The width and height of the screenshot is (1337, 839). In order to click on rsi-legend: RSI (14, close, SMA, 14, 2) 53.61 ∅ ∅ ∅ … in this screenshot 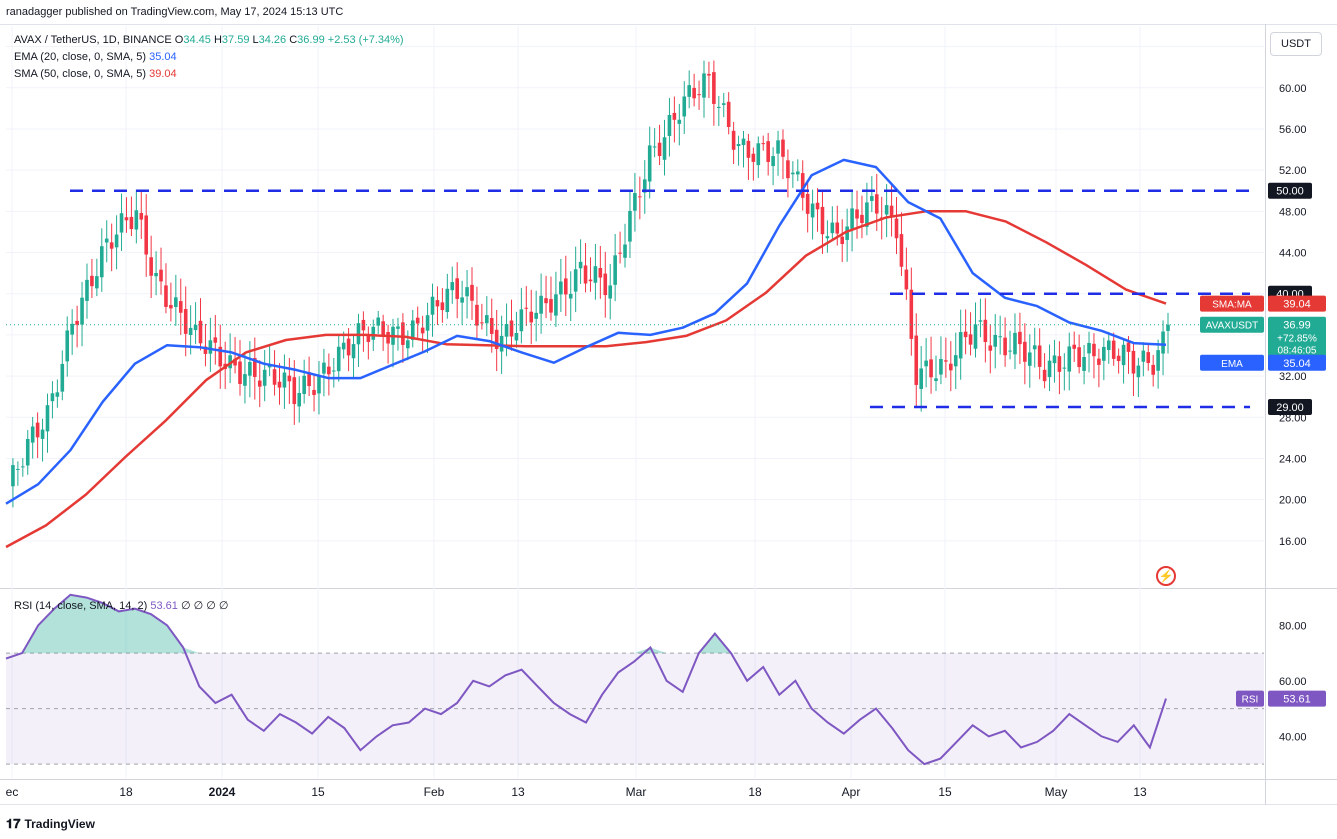, I will do `click(121, 606)`.